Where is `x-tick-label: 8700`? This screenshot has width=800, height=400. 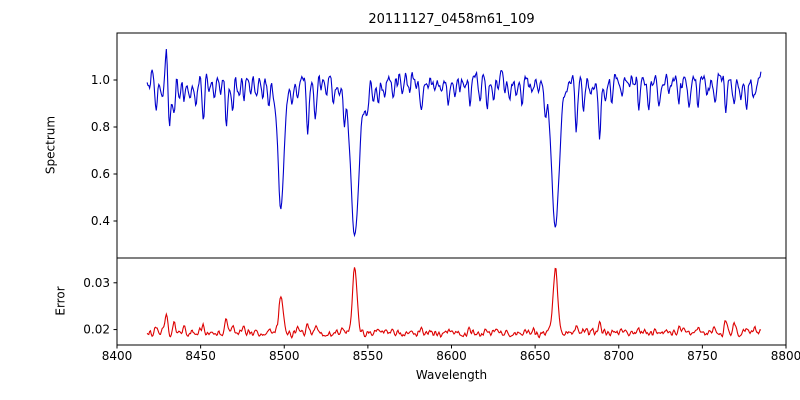
x-tick-label: 8700 is located at coordinates (618, 356).